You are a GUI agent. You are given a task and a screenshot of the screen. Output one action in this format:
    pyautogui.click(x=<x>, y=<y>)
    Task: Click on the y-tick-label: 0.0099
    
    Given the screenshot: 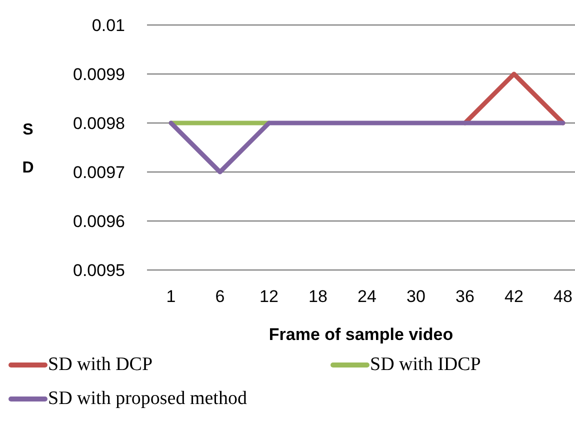 What is the action you would take?
    pyautogui.click(x=99, y=74)
    